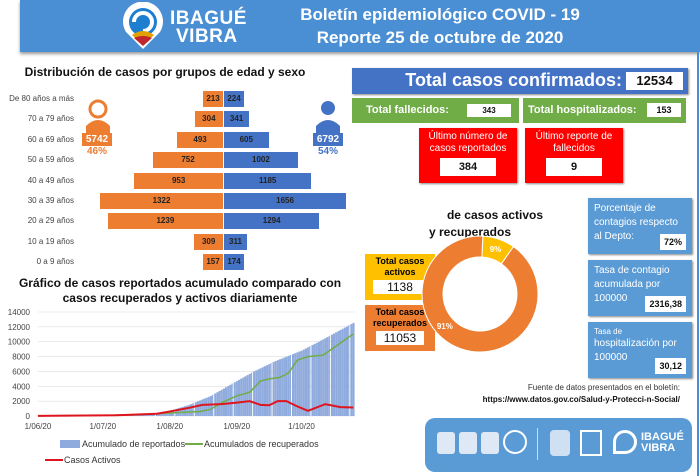  I want to click on y-tick-label: 0, so click(28, 416).